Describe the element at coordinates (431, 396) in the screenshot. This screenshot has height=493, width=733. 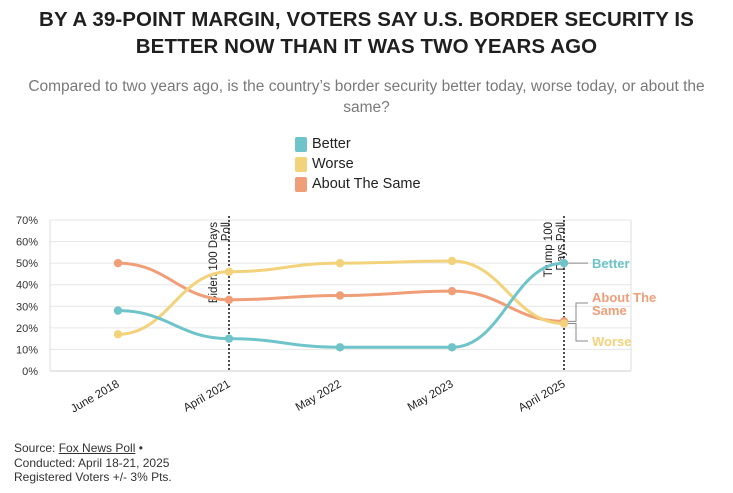
I see `x-tick-label: May 2023` at that location.